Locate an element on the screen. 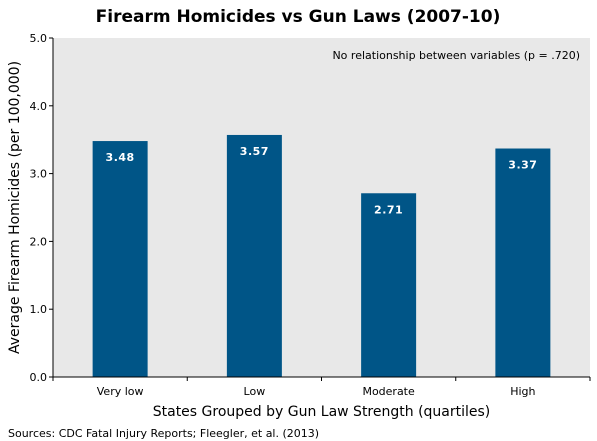 This screenshot has height=441, width=597. y-tick-label: 0.0 is located at coordinates (39, 377).